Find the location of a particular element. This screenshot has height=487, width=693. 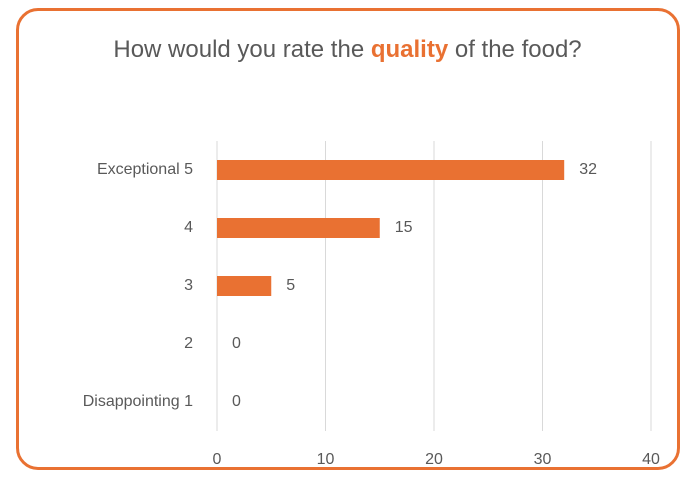

x-tick-label: 30 is located at coordinates (543, 459).